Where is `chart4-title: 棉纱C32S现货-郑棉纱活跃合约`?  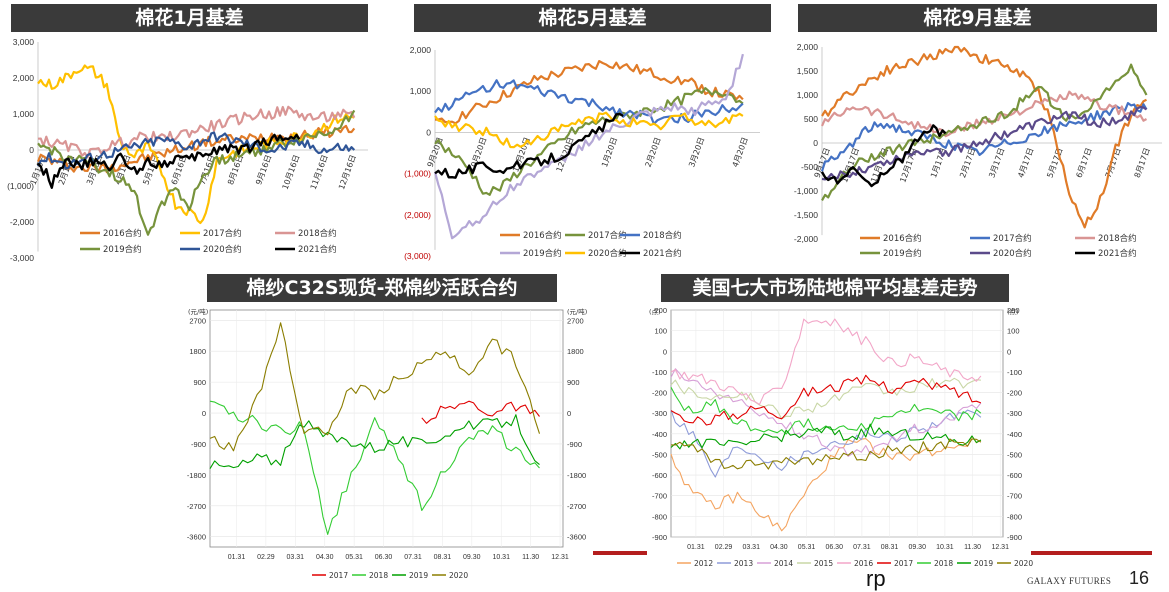
chart4-title: 棉纱C32S现货-郑棉纱活跃合约 is located at coordinates (382, 288).